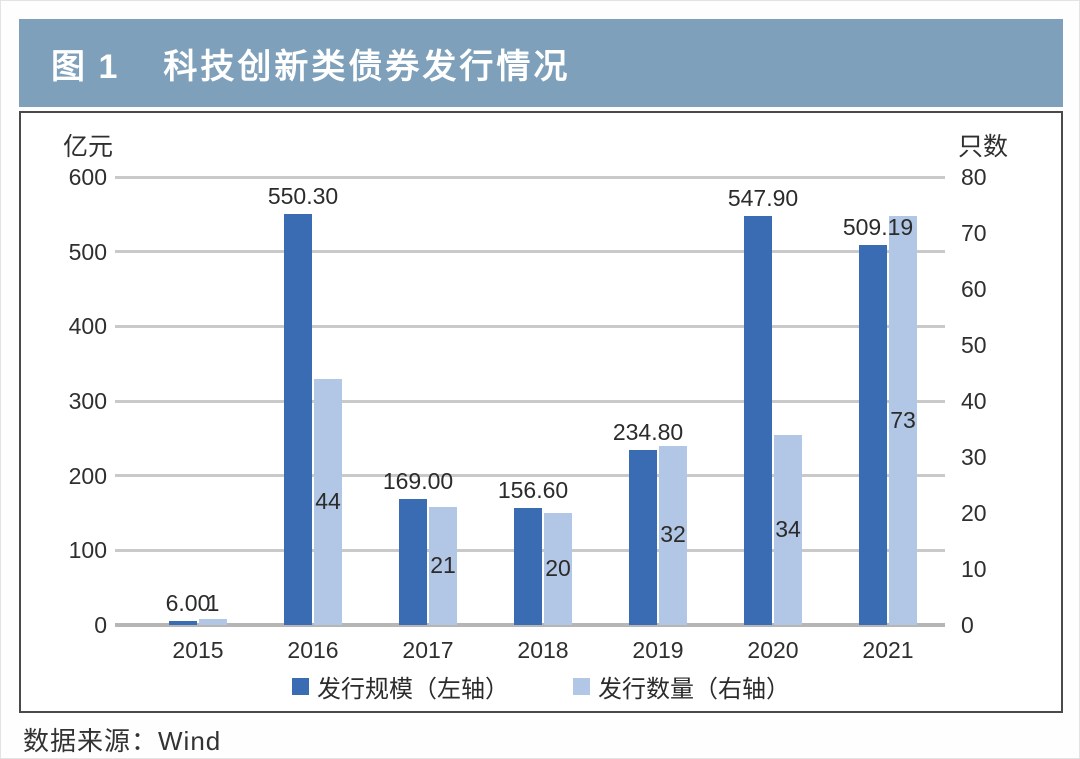 This screenshot has height=759, width=1080. Describe the element at coordinates (298, 419) in the screenshot. I see `bar-issuance-scale-2016` at that location.